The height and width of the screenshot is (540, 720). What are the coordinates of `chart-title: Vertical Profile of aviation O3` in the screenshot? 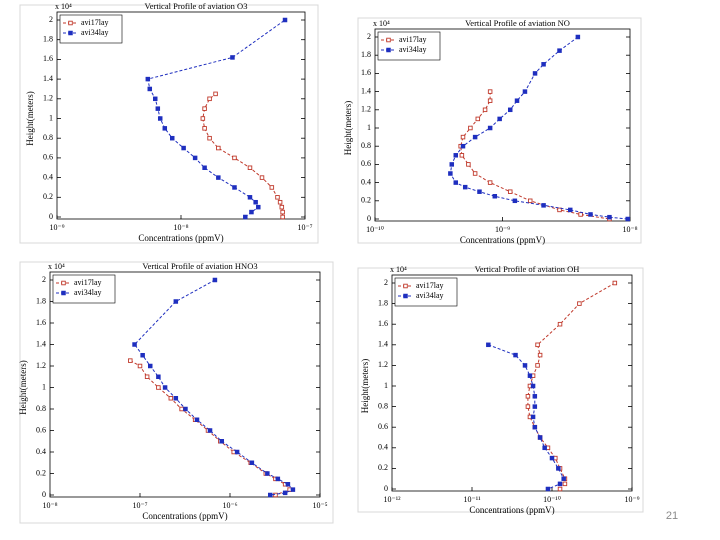 It's located at (196, 6).